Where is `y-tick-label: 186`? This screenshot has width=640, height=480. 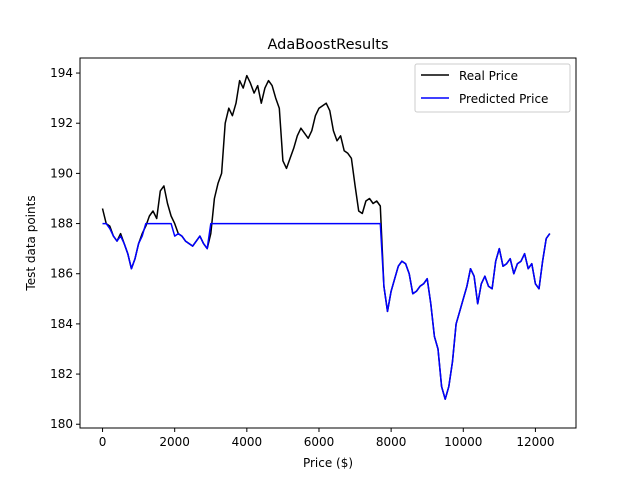
y-tick-label: 186 is located at coordinates (61, 274).